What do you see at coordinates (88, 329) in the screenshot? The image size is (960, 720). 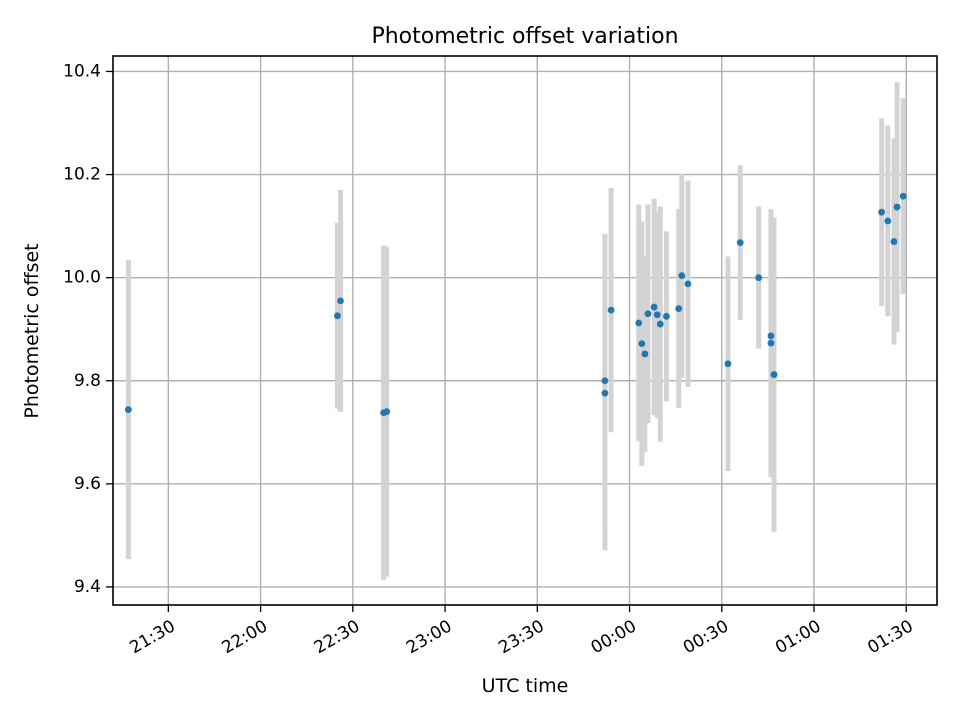 I see `y-axis-ticks: 9.4 9.6 9.8 10.0 10.2 10.4` at bounding box center [88, 329].